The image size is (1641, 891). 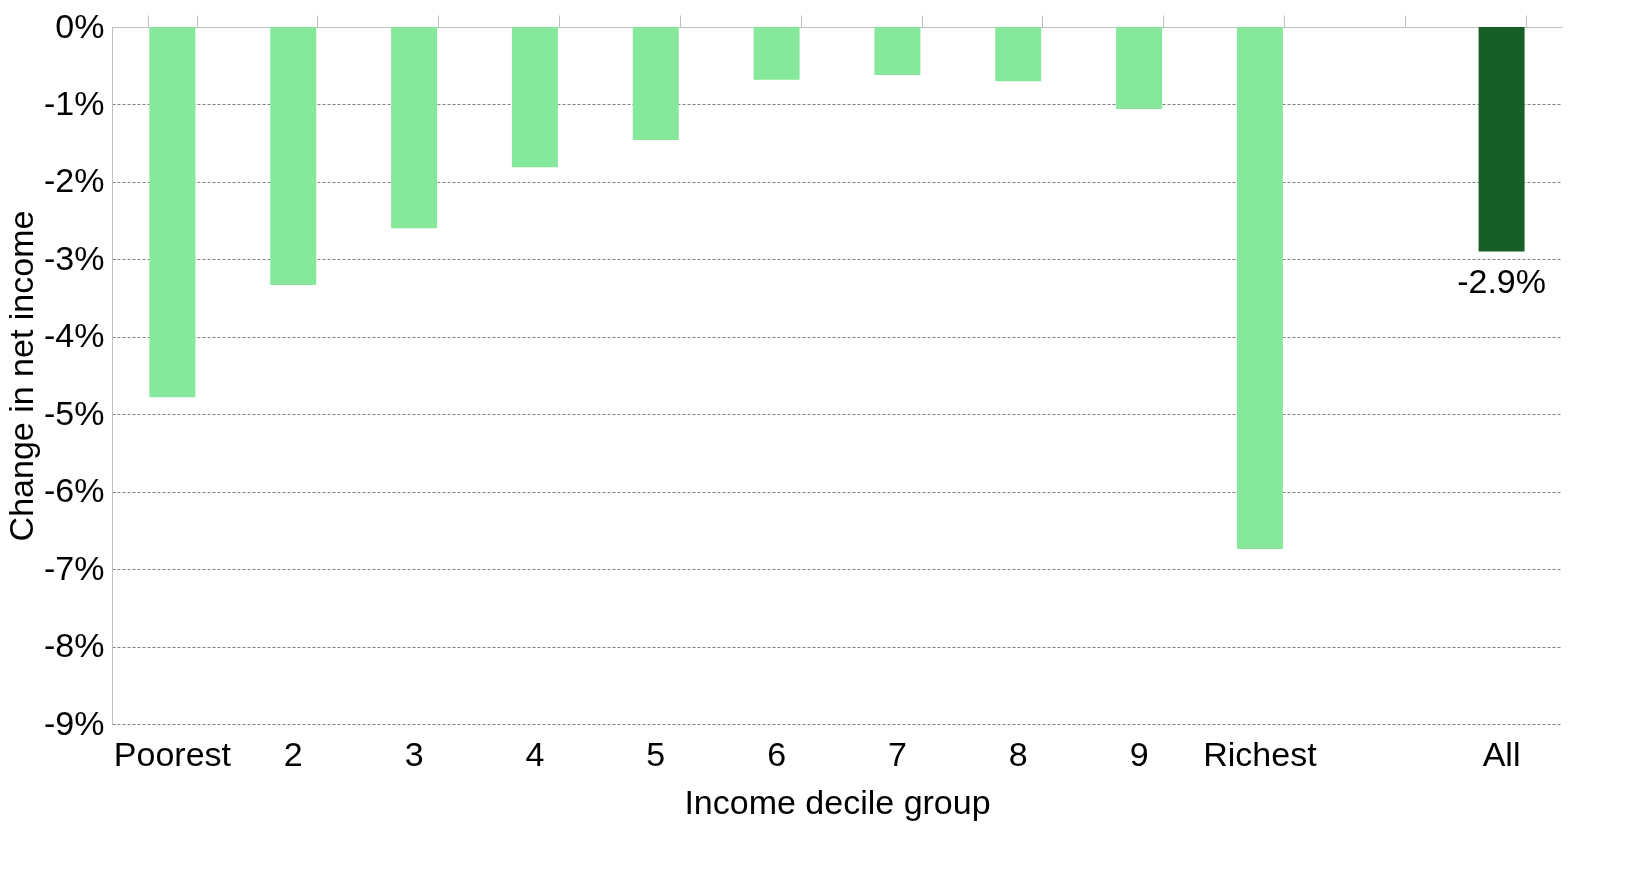 What do you see at coordinates (74, 180) in the screenshot?
I see `y-tick-label: -2%` at bounding box center [74, 180].